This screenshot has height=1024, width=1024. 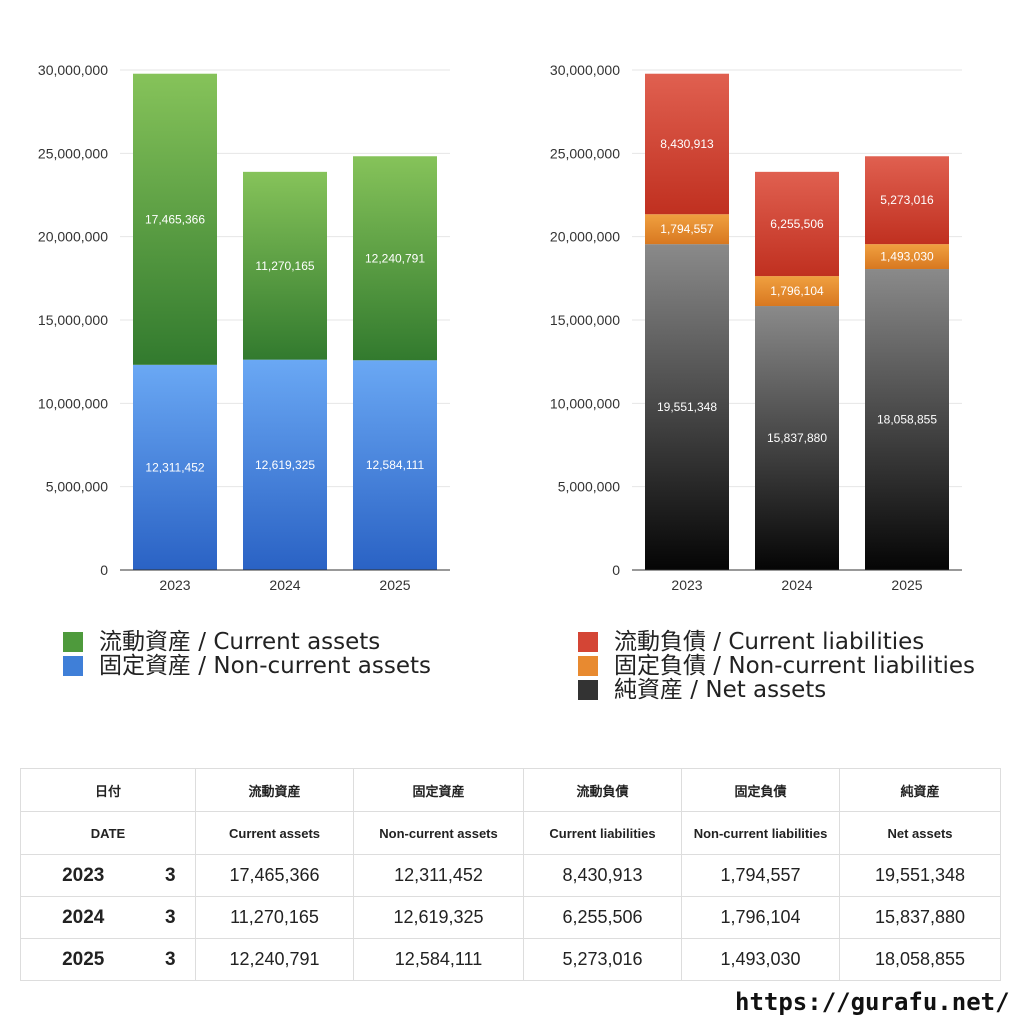 I want to click on data-label: 19,551,348, so click(x=687, y=407).